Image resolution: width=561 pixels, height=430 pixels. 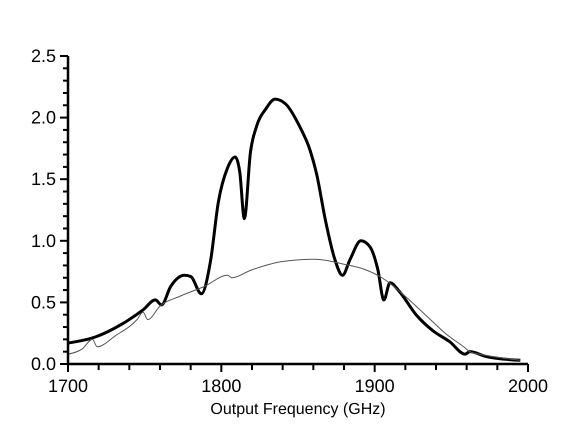 I want to click on x-tick-label: 2000, so click(x=528, y=386).